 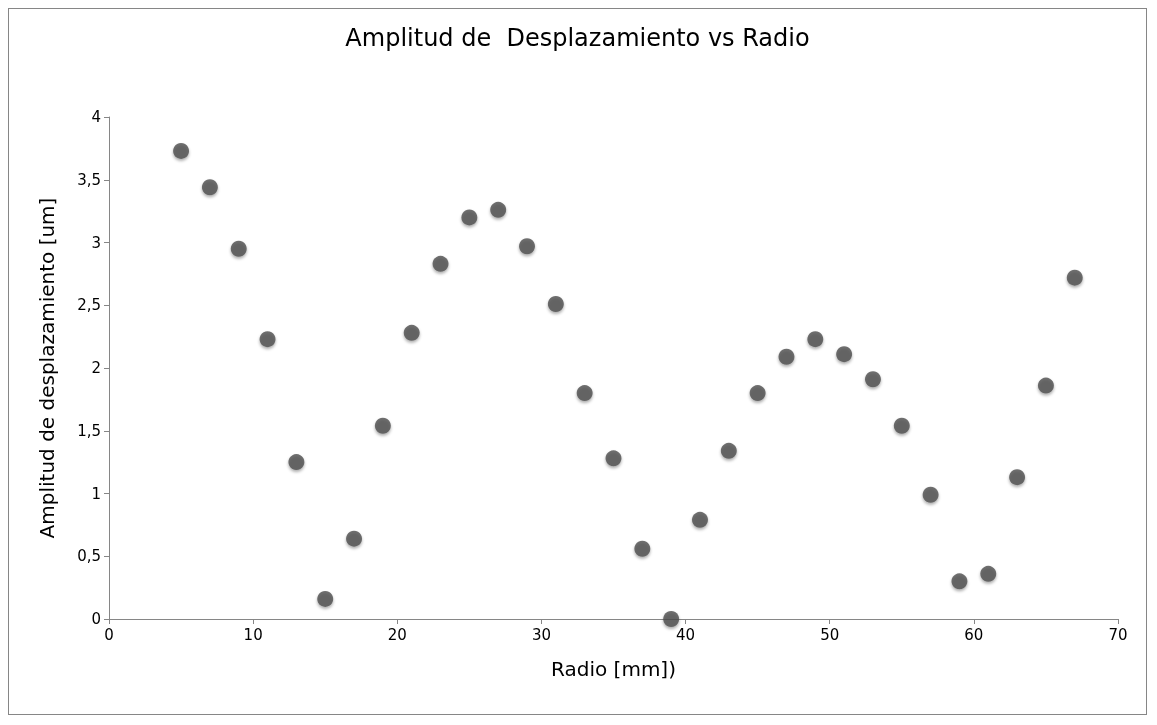 I want to click on x-tick-label: 10, so click(x=253, y=634).